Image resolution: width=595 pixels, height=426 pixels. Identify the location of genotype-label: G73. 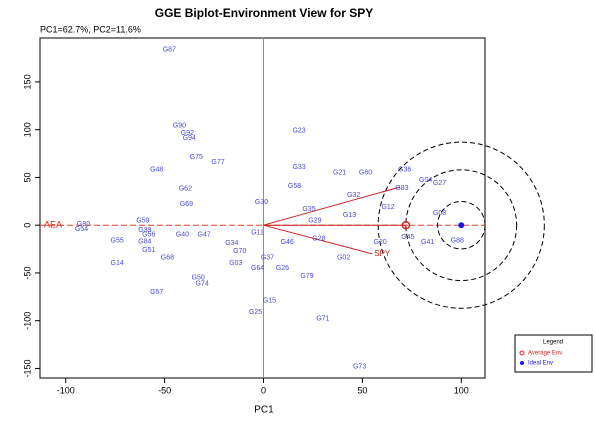
(359, 366).